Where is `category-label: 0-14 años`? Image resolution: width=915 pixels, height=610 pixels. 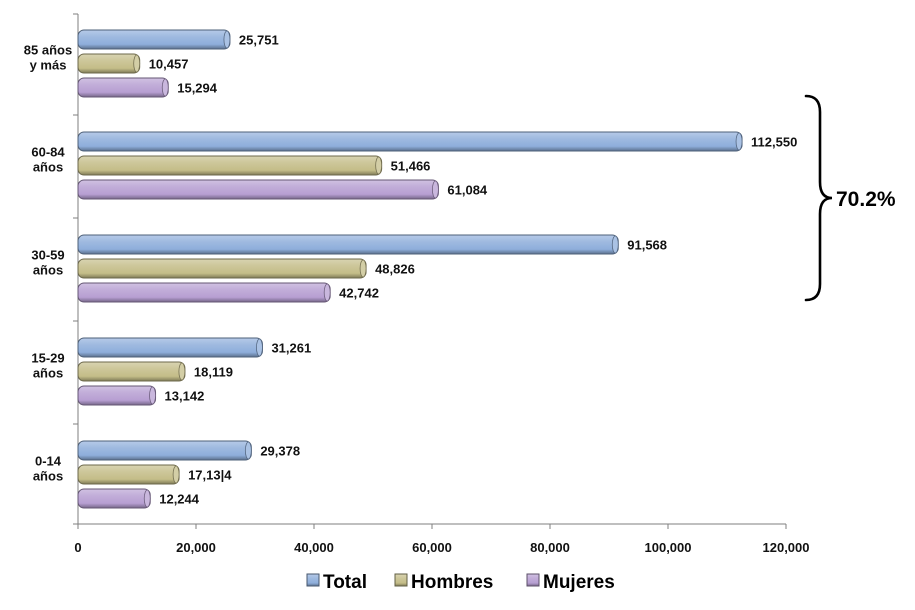 category-label: 0-14 años is located at coordinates (48, 469).